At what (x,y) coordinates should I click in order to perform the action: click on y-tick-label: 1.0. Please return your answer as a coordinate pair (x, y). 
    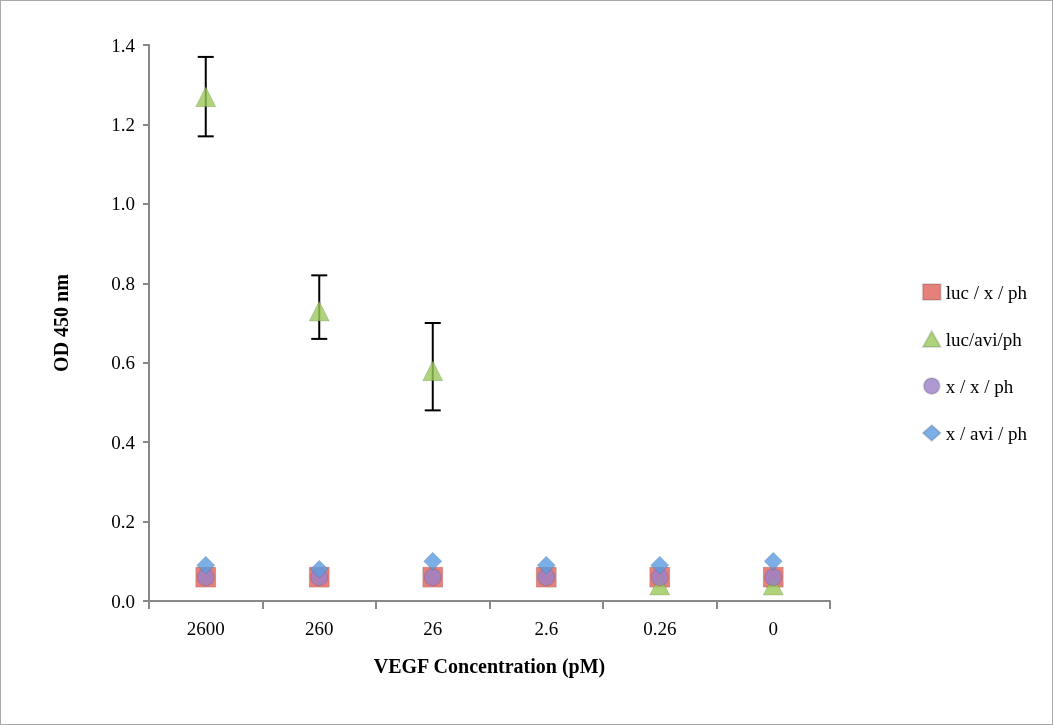
    Looking at the image, I should click on (123, 204).